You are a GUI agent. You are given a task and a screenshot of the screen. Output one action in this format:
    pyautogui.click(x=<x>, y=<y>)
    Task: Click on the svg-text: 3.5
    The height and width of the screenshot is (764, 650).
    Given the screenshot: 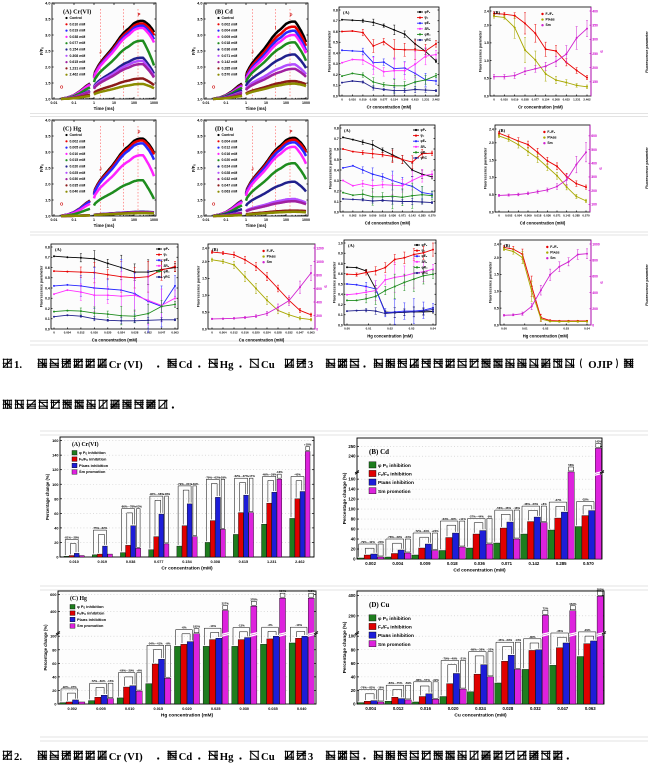 What is the action you would take?
    pyautogui.click(x=200, y=18)
    